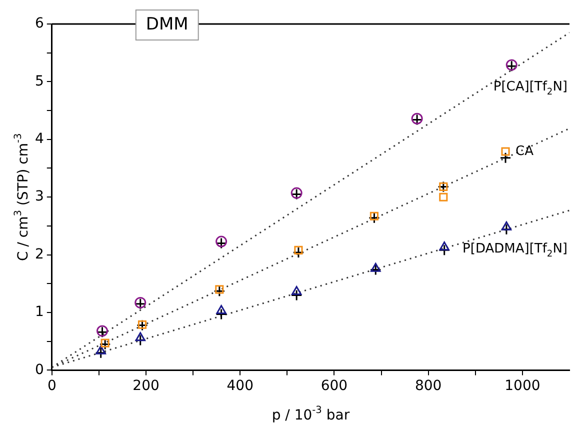 The width and height of the screenshot is (584, 436). What do you see at coordinates (39, 254) in the screenshot?
I see `y-tick-label: 2` at bounding box center [39, 254].